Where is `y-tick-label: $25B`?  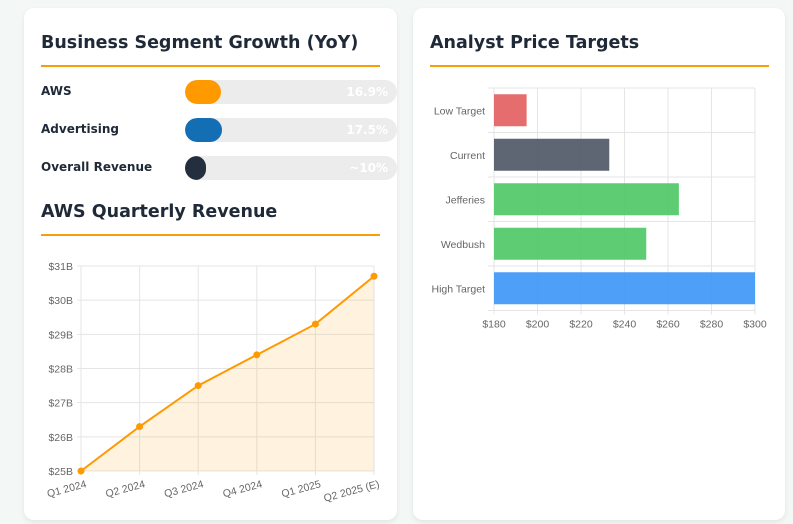 y-tick-label: $25B is located at coordinates (60, 472).